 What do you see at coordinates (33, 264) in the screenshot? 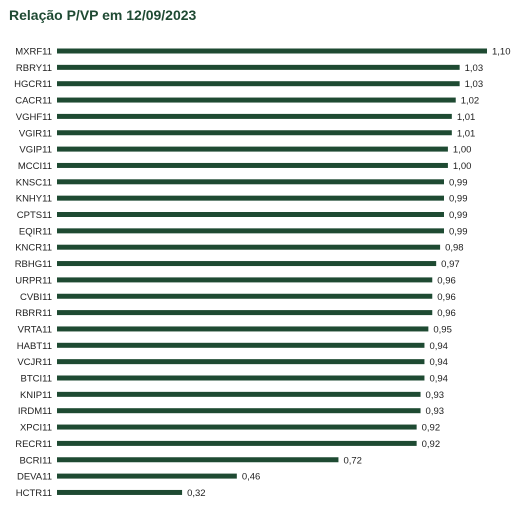
I see `category-label: RBHG11` at bounding box center [33, 264].